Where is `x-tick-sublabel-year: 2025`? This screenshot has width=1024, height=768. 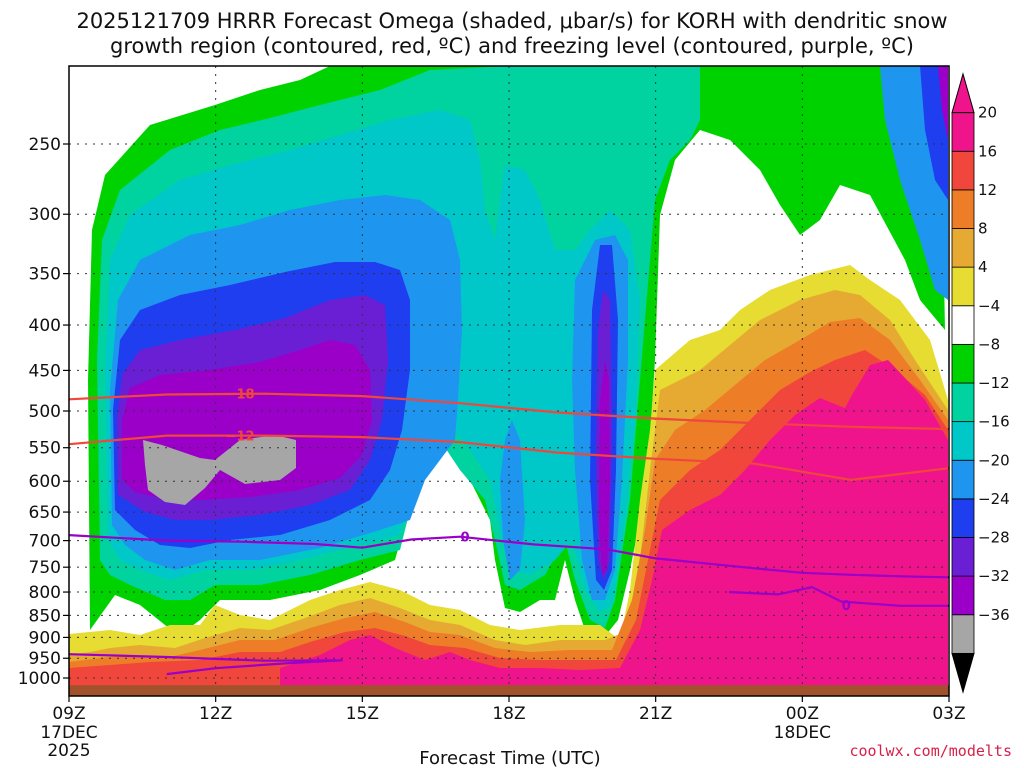
x-tick-sublabel-year: 2025 is located at coordinates (68, 751).